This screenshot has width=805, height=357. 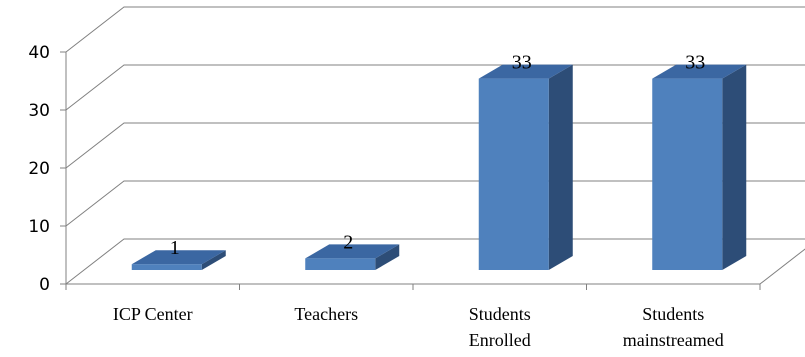 What do you see at coordinates (326, 314) in the screenshot?
I see `category-label-2: Teachers` at bounding box center [326, 314].